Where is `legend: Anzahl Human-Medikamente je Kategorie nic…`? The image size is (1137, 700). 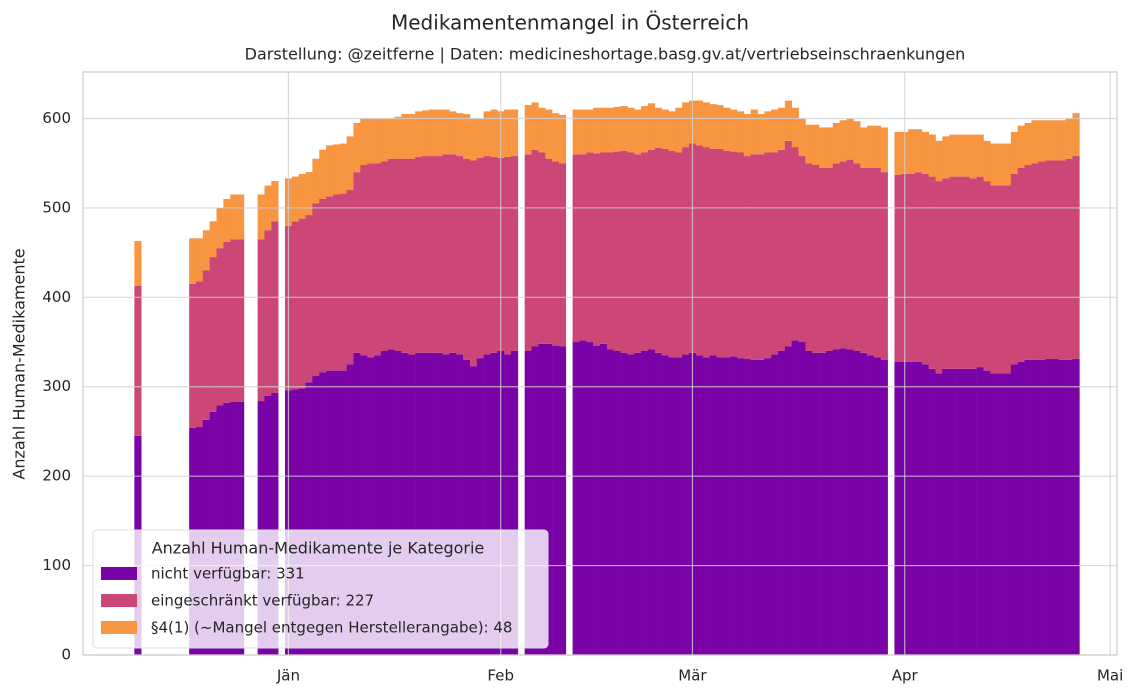 legend: Anzahl Human-Medikamente je Kategorie nic… is located at coordinates (320, 589).